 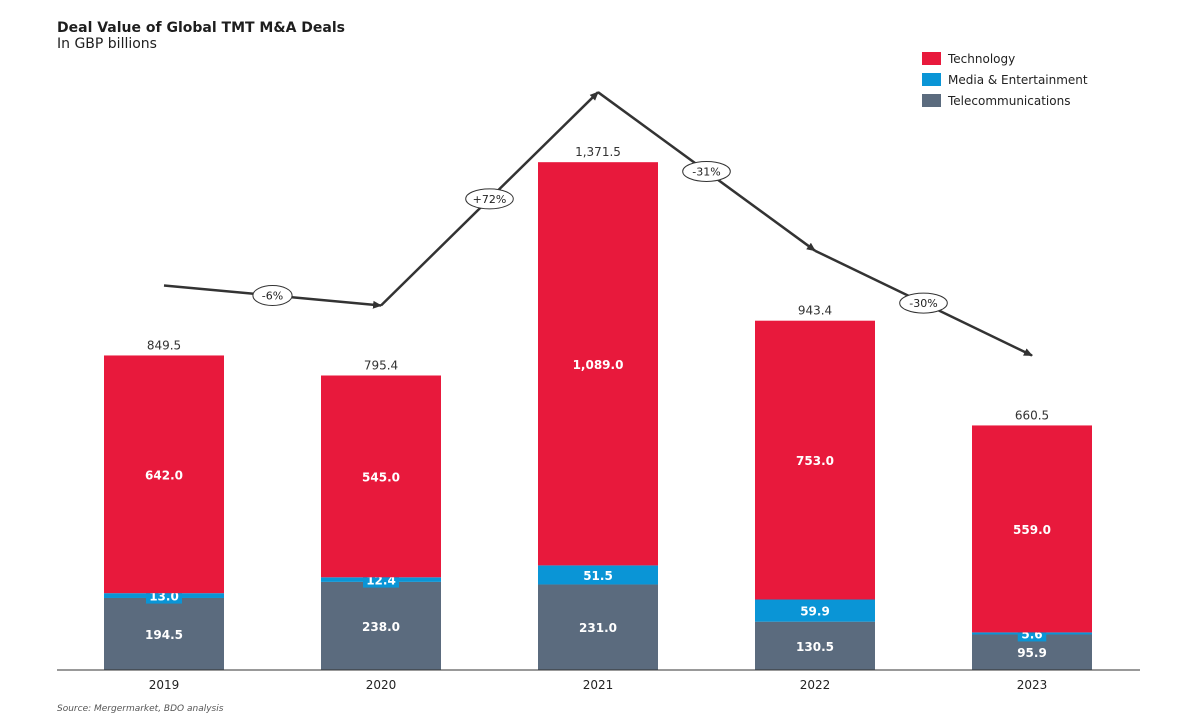 What do you see at coordinates (931, 100) in the screenshot?
I see `legend-swatch-telecom` at bounding box center [931, 100].